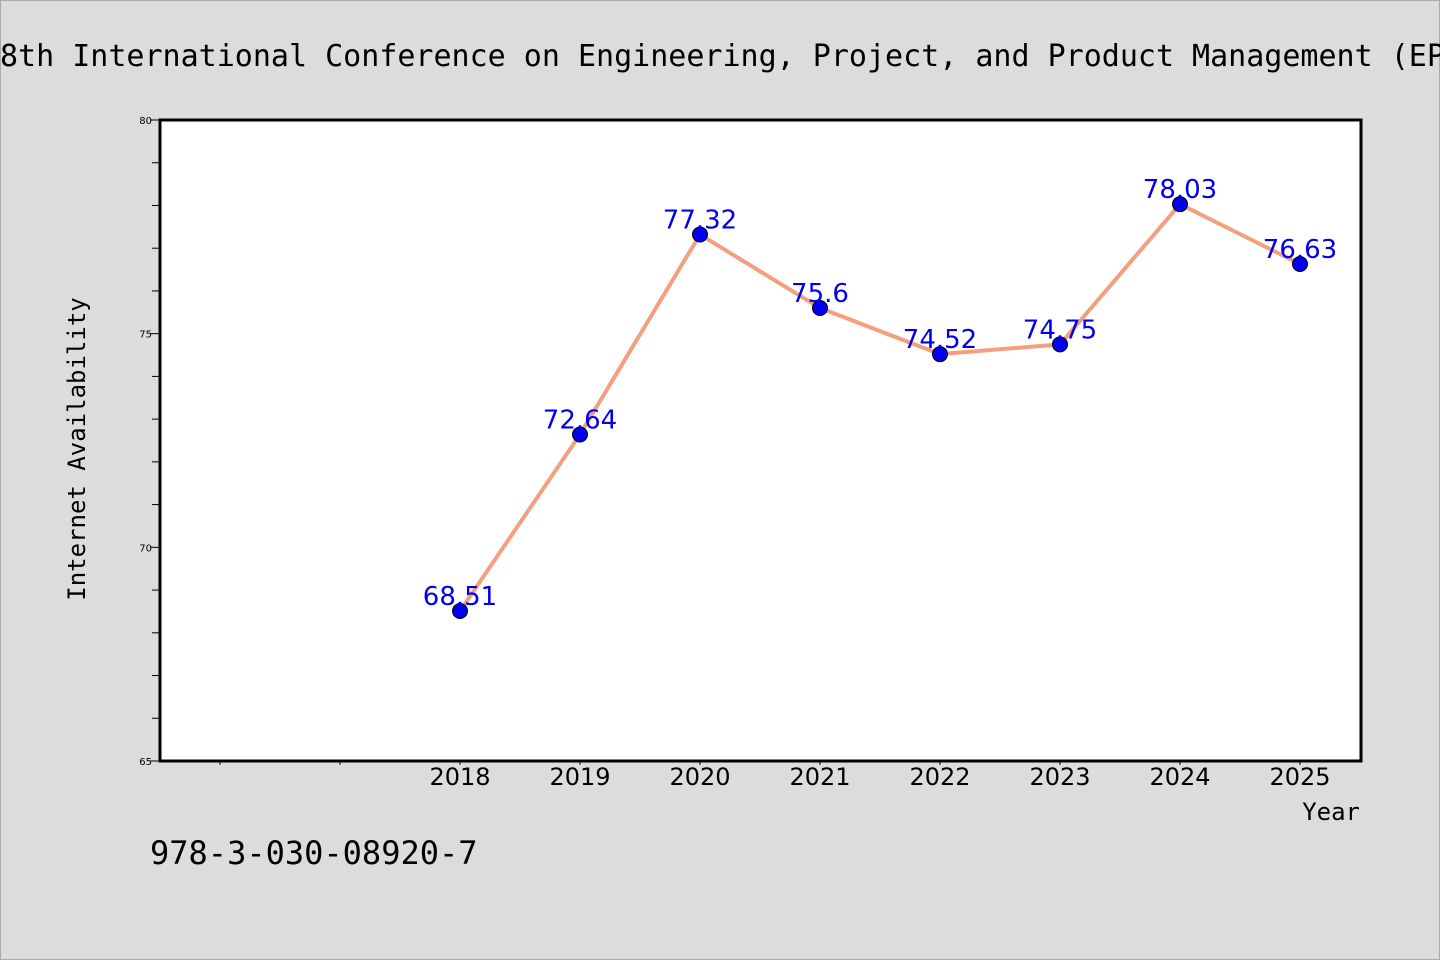 The height and width of the screenshot is (960, 1440). I want to click on x-tick-label: 2018, so click(459, 777).